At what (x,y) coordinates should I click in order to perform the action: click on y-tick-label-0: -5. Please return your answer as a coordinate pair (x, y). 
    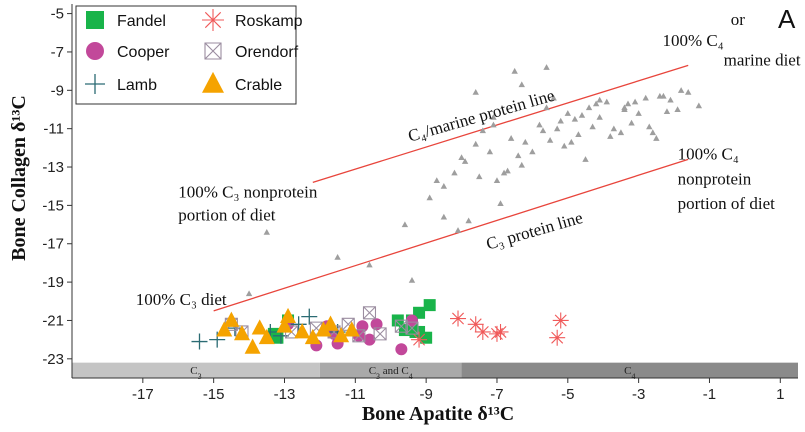
    Looking at the image, I should click on (57, 14).